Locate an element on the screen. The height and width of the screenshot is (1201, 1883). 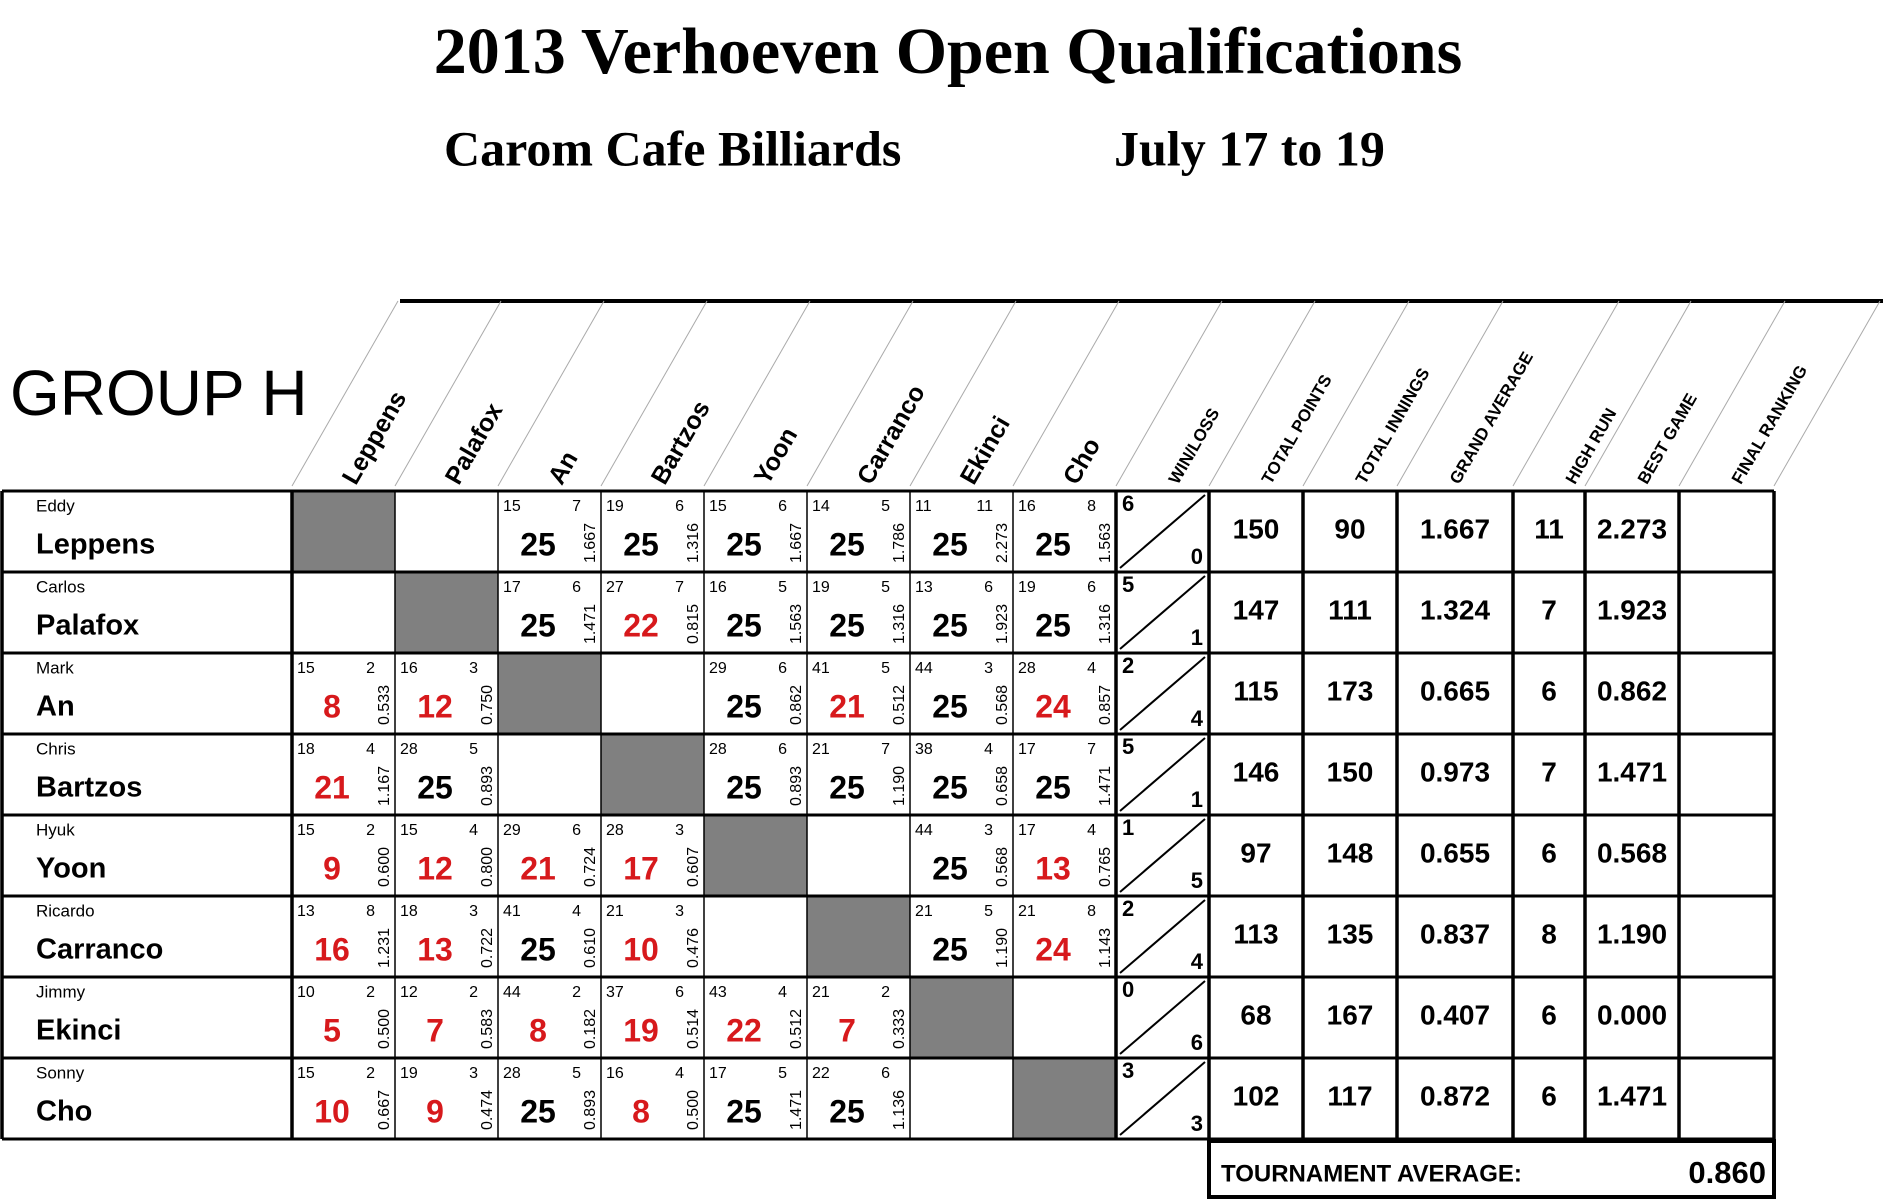
match-average: 1.316 is located at coordinates (899, 624).